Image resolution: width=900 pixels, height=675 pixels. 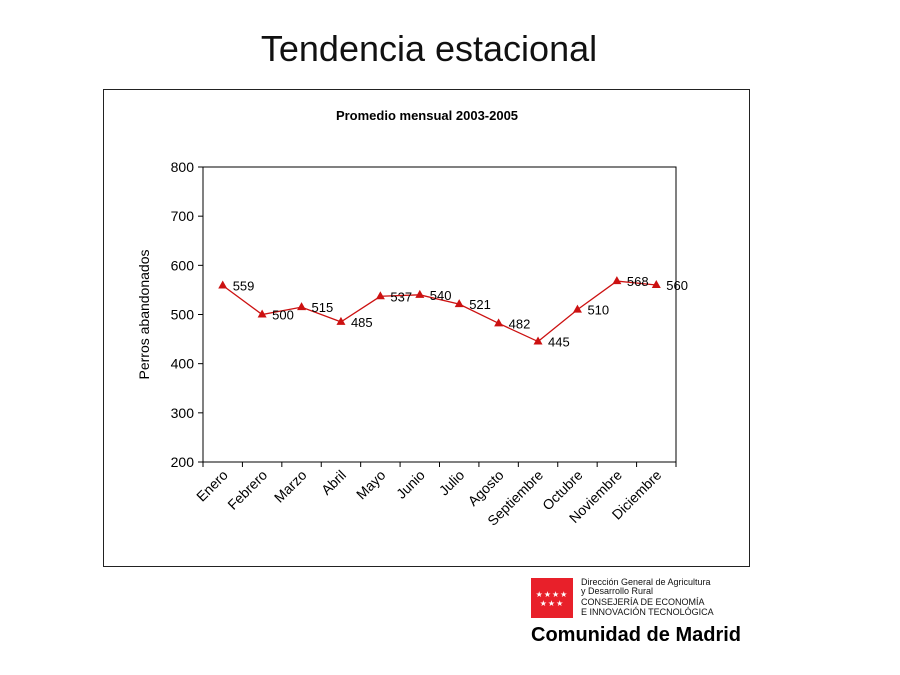 I want to click on logo-line-3: CONSEJERÍA DE ECONOMÍA, so click(x=643, y=602).